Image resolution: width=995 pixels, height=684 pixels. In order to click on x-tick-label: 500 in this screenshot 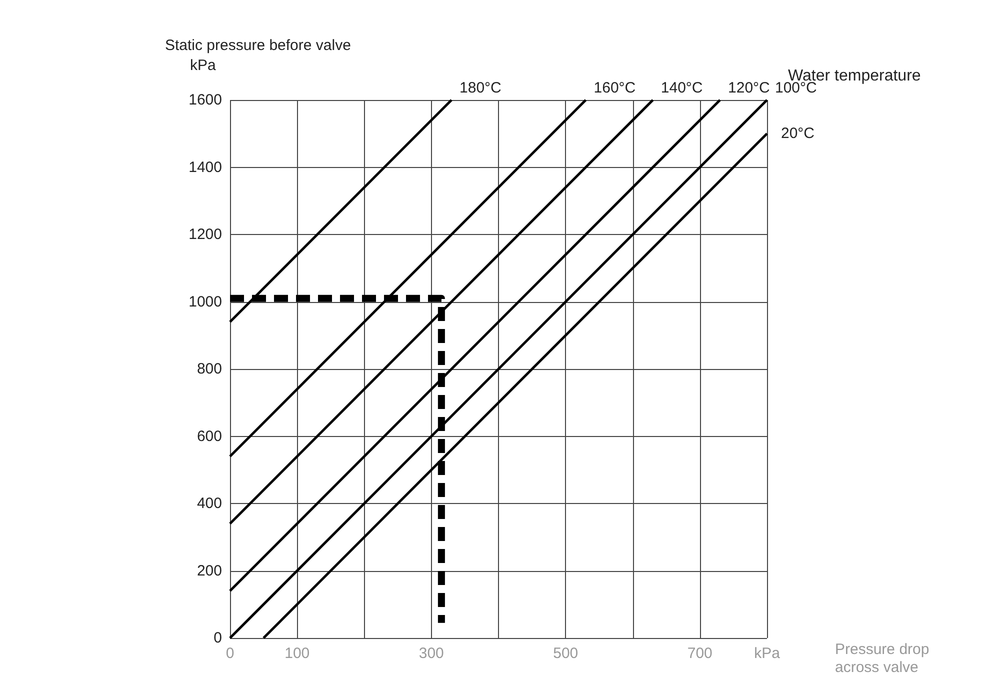, I will do `click(565, 653)`.